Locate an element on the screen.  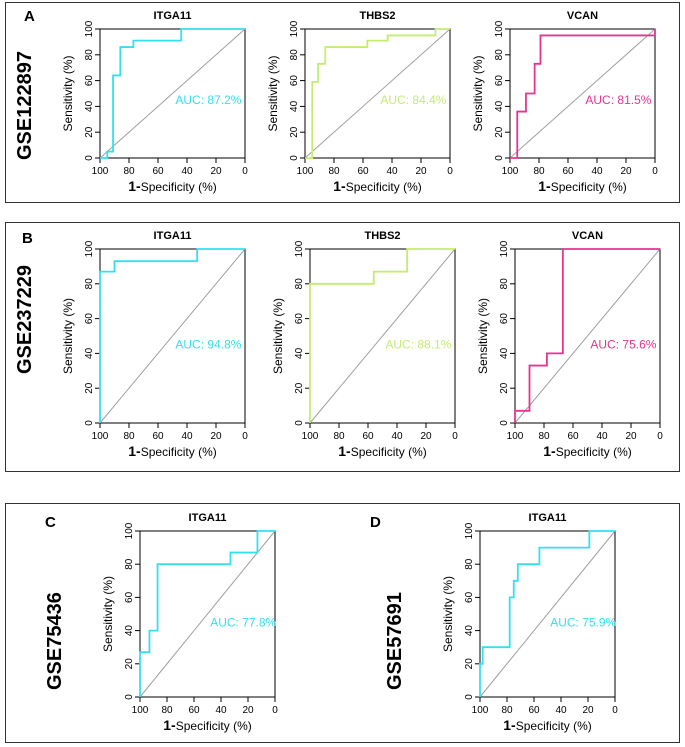
auc-label: AUC: 94.8% is located at coordinates (208, 345).